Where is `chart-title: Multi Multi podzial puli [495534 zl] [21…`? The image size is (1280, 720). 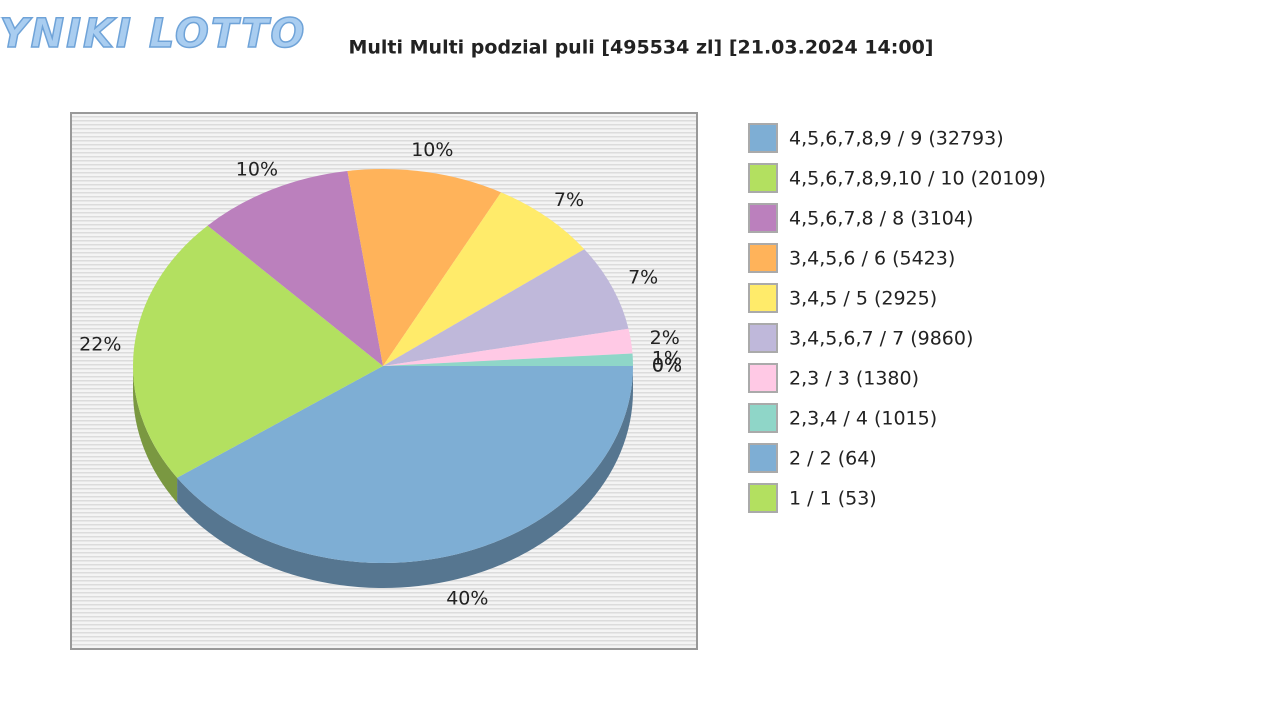 chart-title: Multi Multi podzial puli [495534 zl] [21… is located at coordinates (640, 48).